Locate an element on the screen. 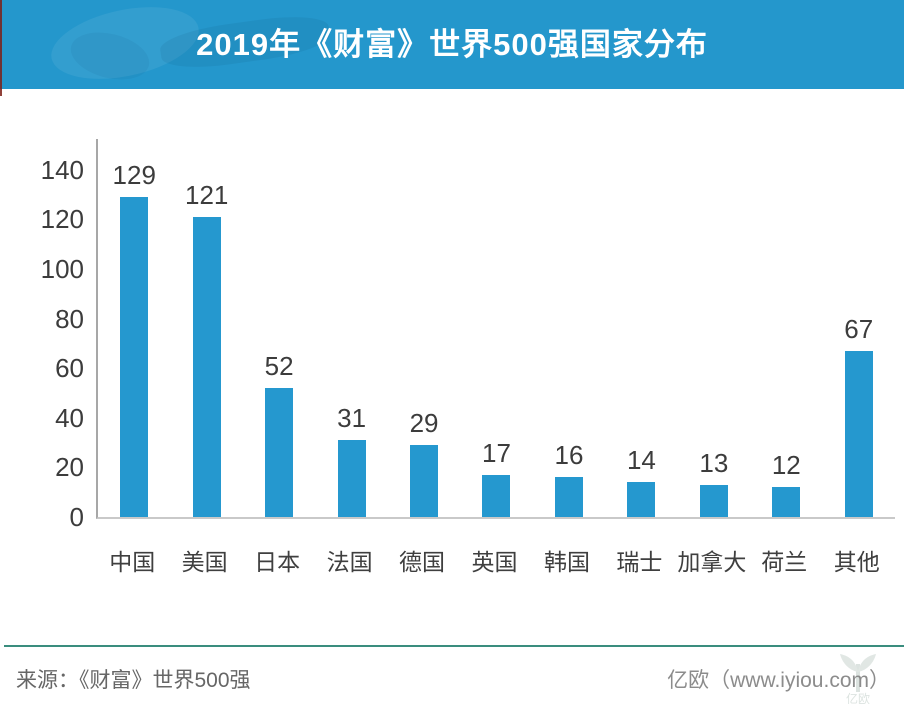  bar-value-label: 13 is located at coordinates (714, 462).